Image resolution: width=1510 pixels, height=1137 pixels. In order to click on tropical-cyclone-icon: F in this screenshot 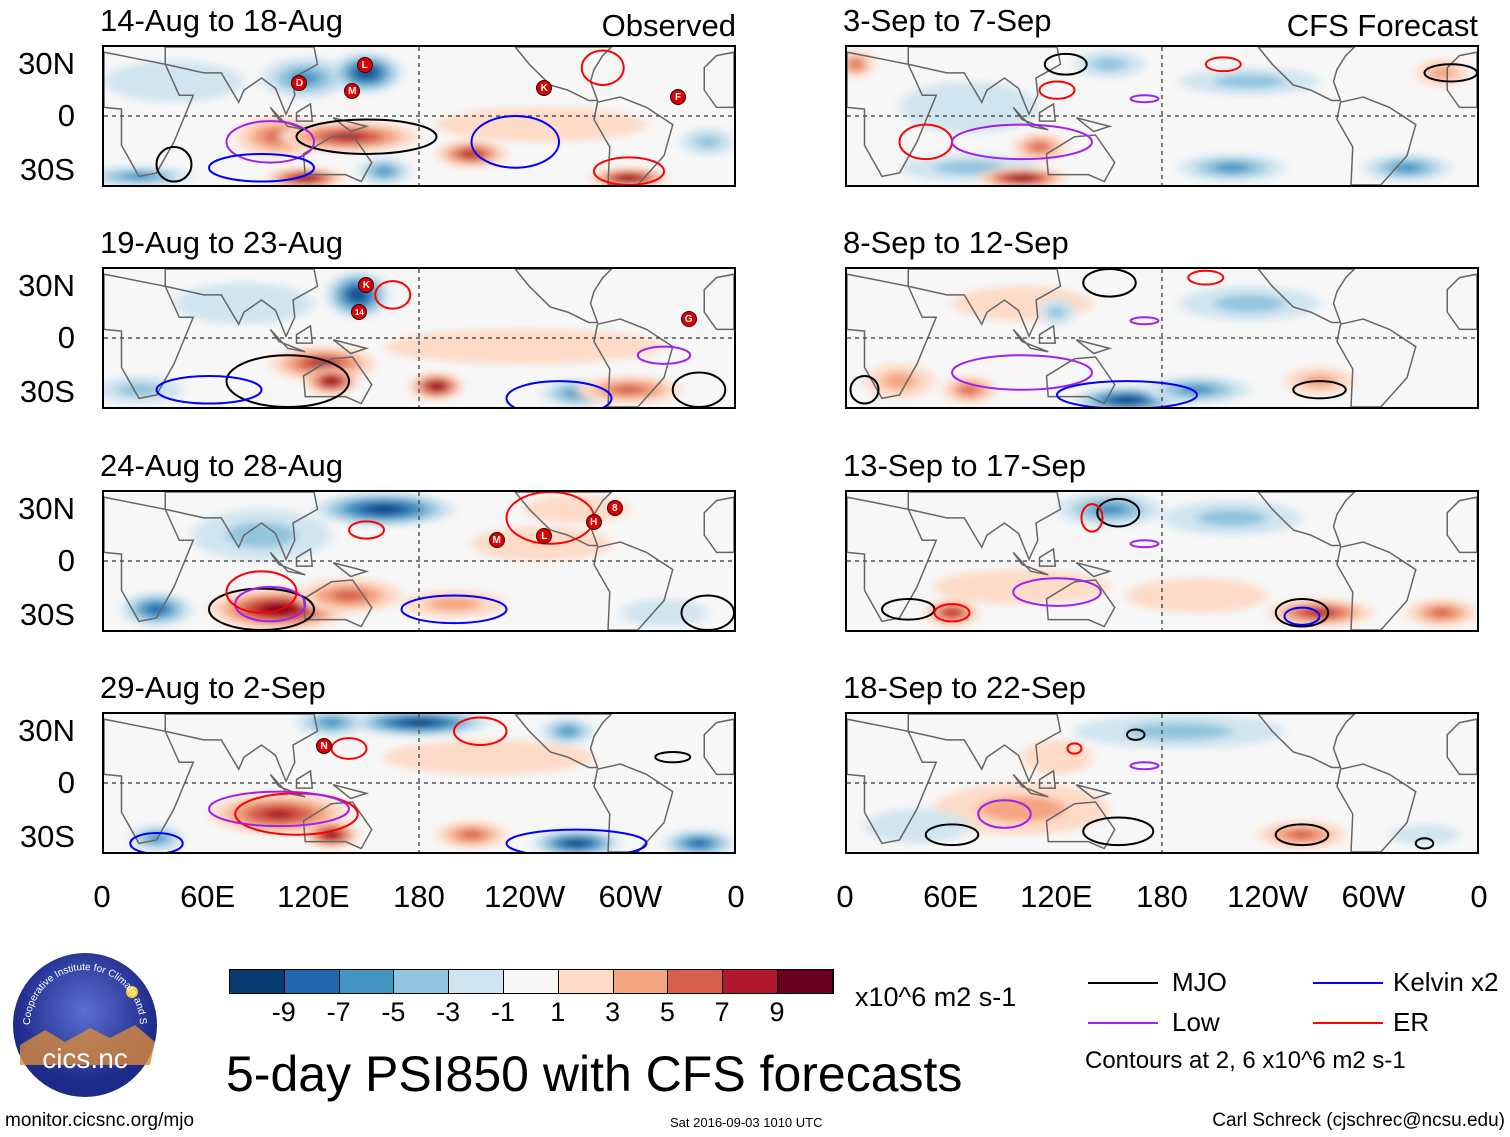, I will do `click(678, 96)`.